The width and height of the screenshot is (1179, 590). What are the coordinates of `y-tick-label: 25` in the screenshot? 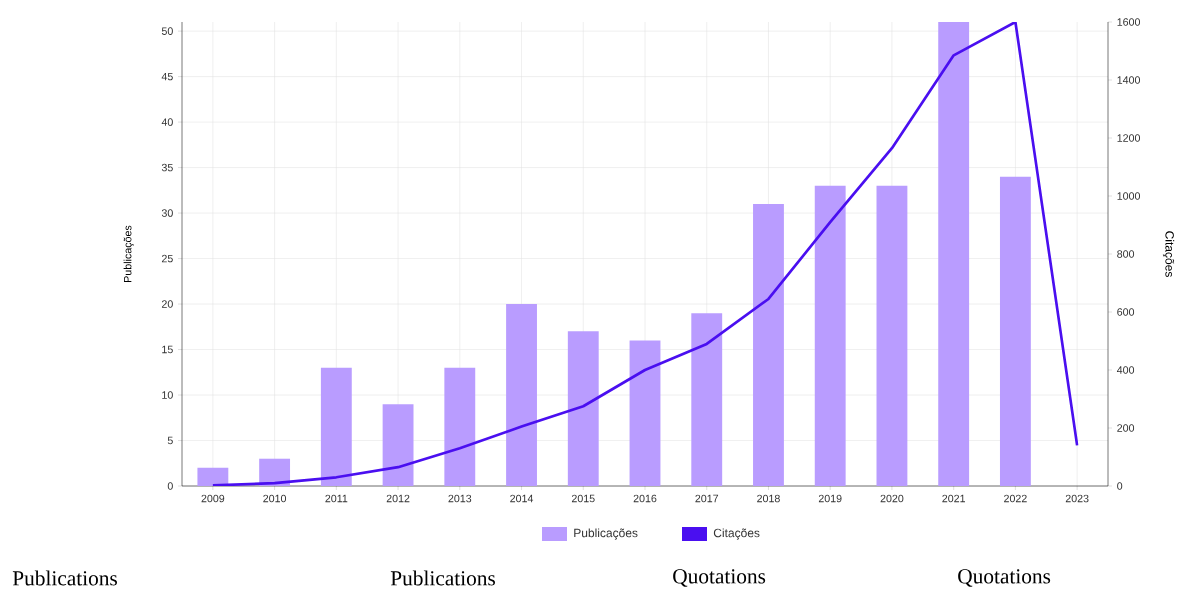 It's located at (167, 258).